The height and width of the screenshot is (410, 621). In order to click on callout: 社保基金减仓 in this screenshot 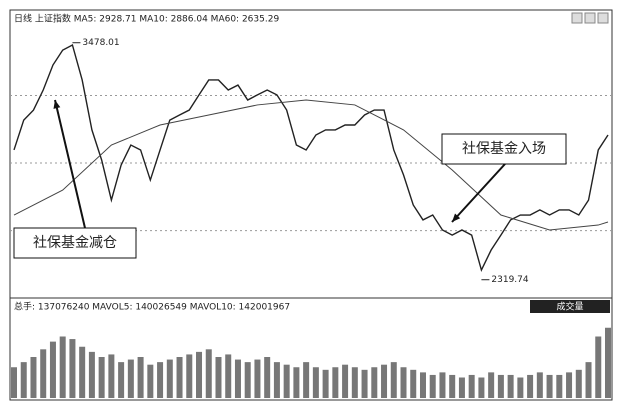, I will do `click(75, 242)`.